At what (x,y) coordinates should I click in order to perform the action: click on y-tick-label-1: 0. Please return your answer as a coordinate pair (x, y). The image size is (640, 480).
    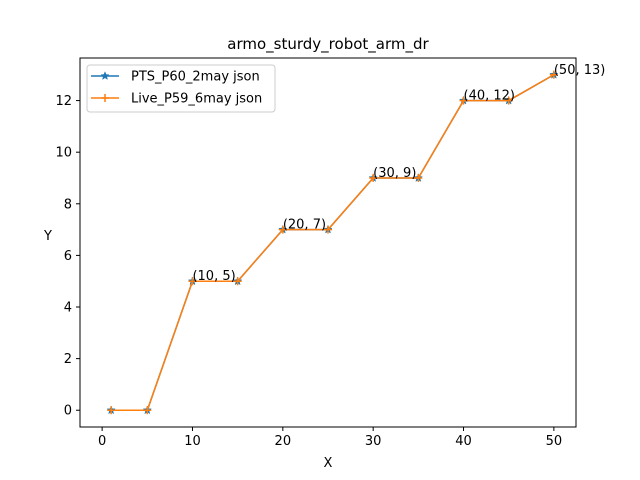
    Looking at the image, I should click on (68, 411).